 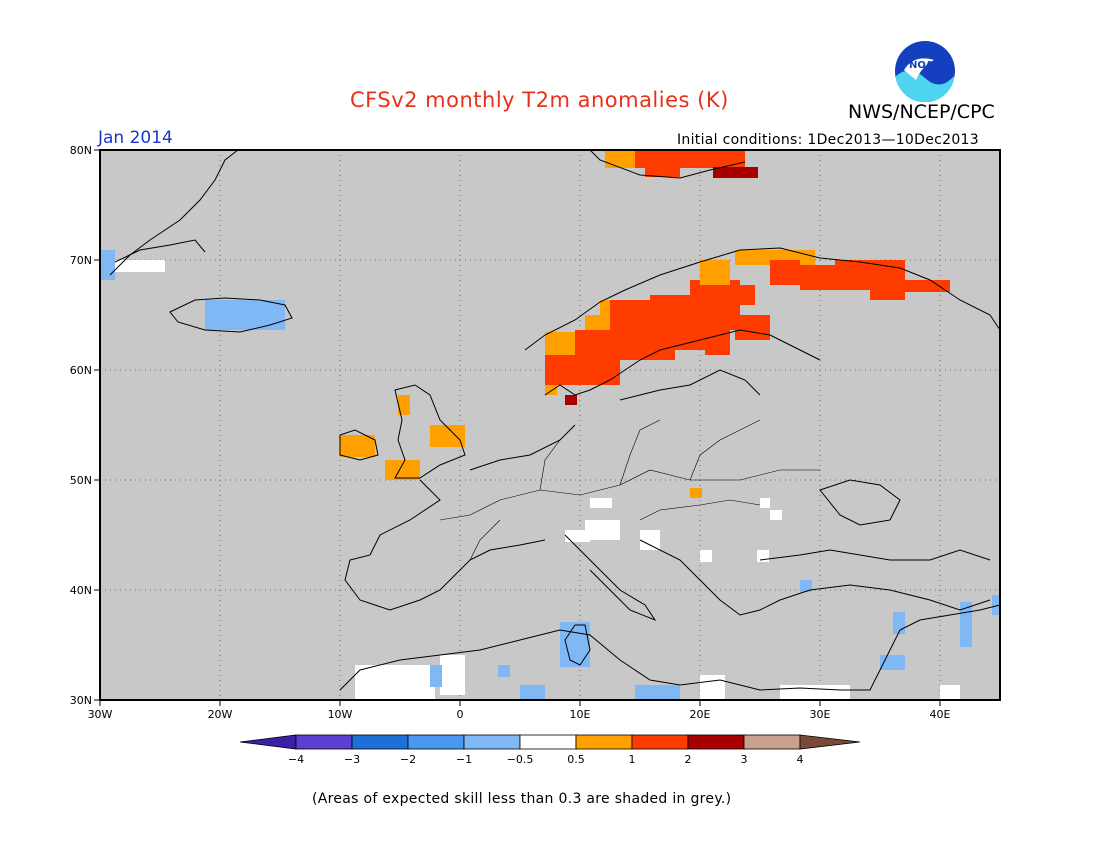 I want to click on colorbar-label: −2, so click(x=408, y=759).